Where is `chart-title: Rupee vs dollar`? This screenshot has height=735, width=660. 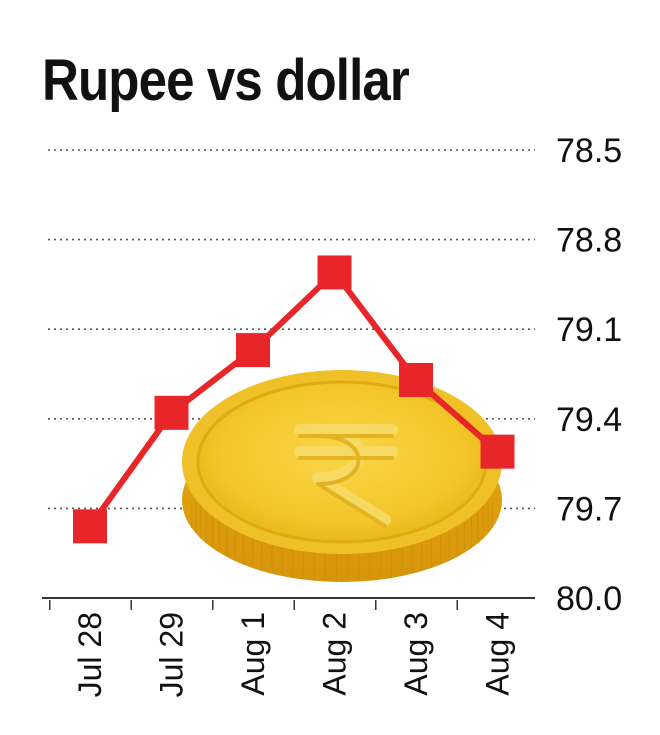 chart-title: Rupee vs dollar is located at coordinates (226, 80).